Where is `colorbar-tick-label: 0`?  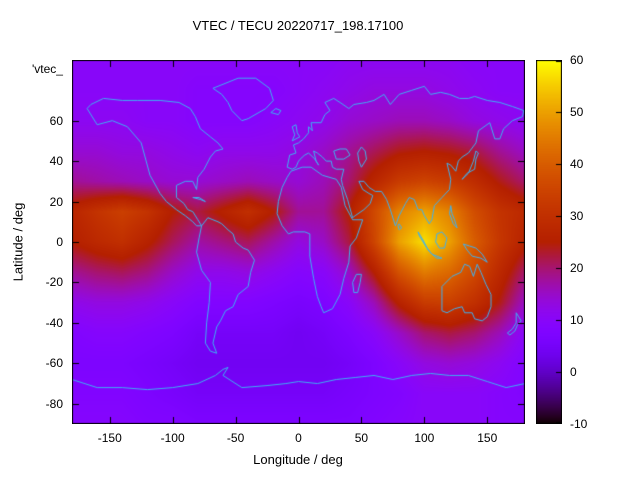
colorbar-tick-label: 0 is located at coordinates (573, 372).